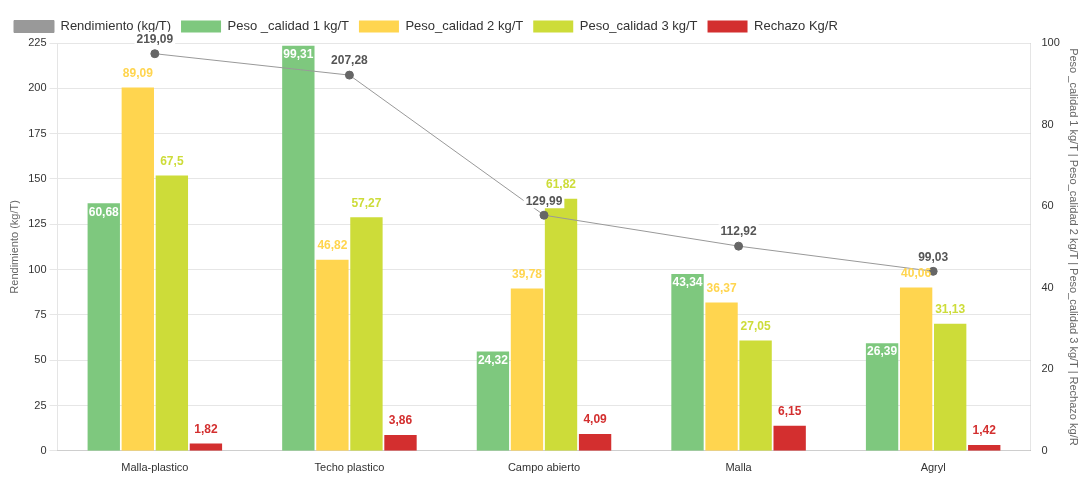 The width and height of the screenshot is (1088, 482). I want to click on y-tick-label: 225, so click(37, 42).